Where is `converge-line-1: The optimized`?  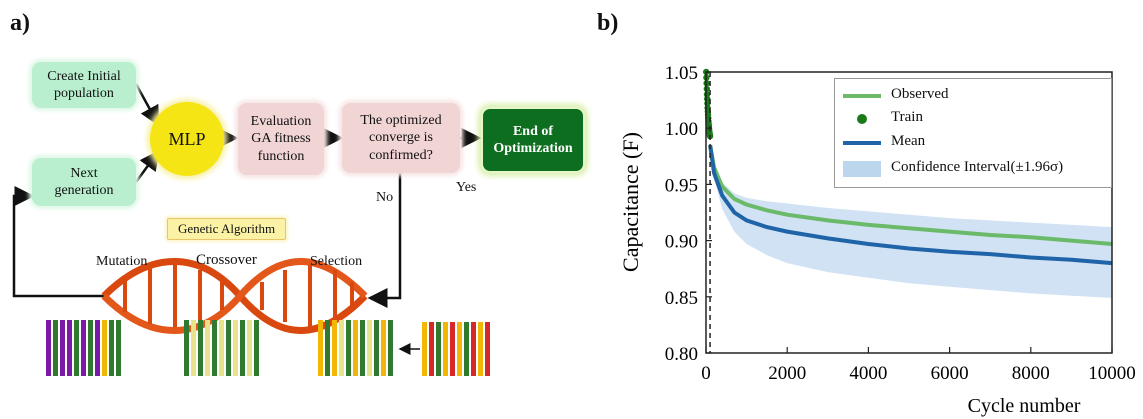
converge-line-1: The optimized is located at coordinates (401, 120).